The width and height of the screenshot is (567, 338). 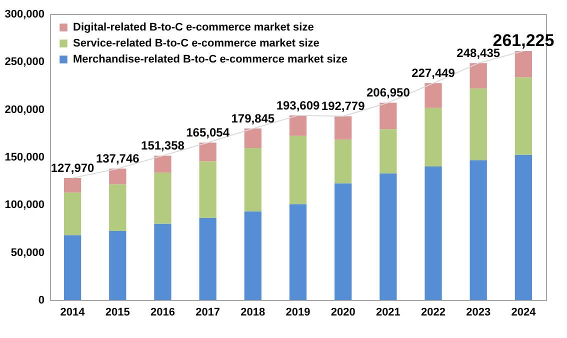 What do you see at coordinates (24, 62) in the screenshot?
I see `y-tick-label: 250,000` at bounding box center [24, 62].